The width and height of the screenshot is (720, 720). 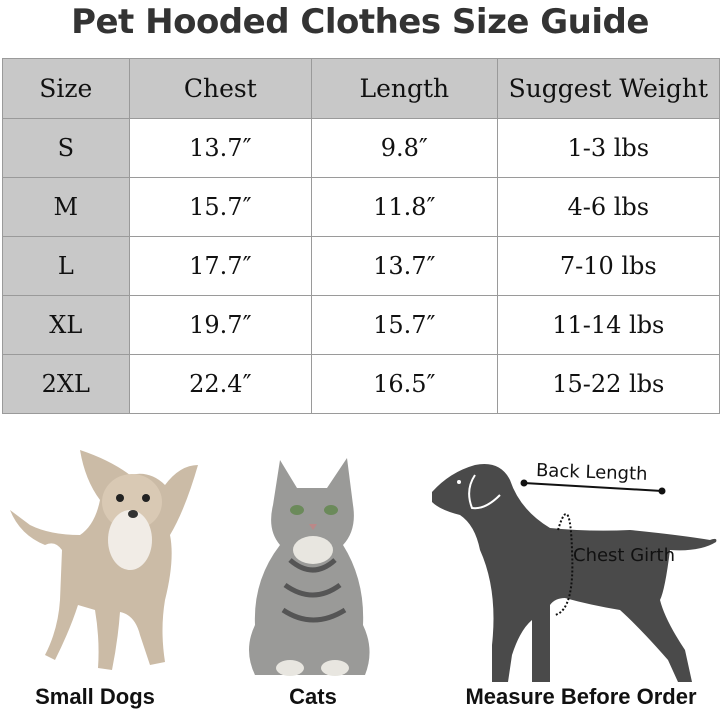 I want to click on back-length-label: Back Length, so click(x=591, y=472).